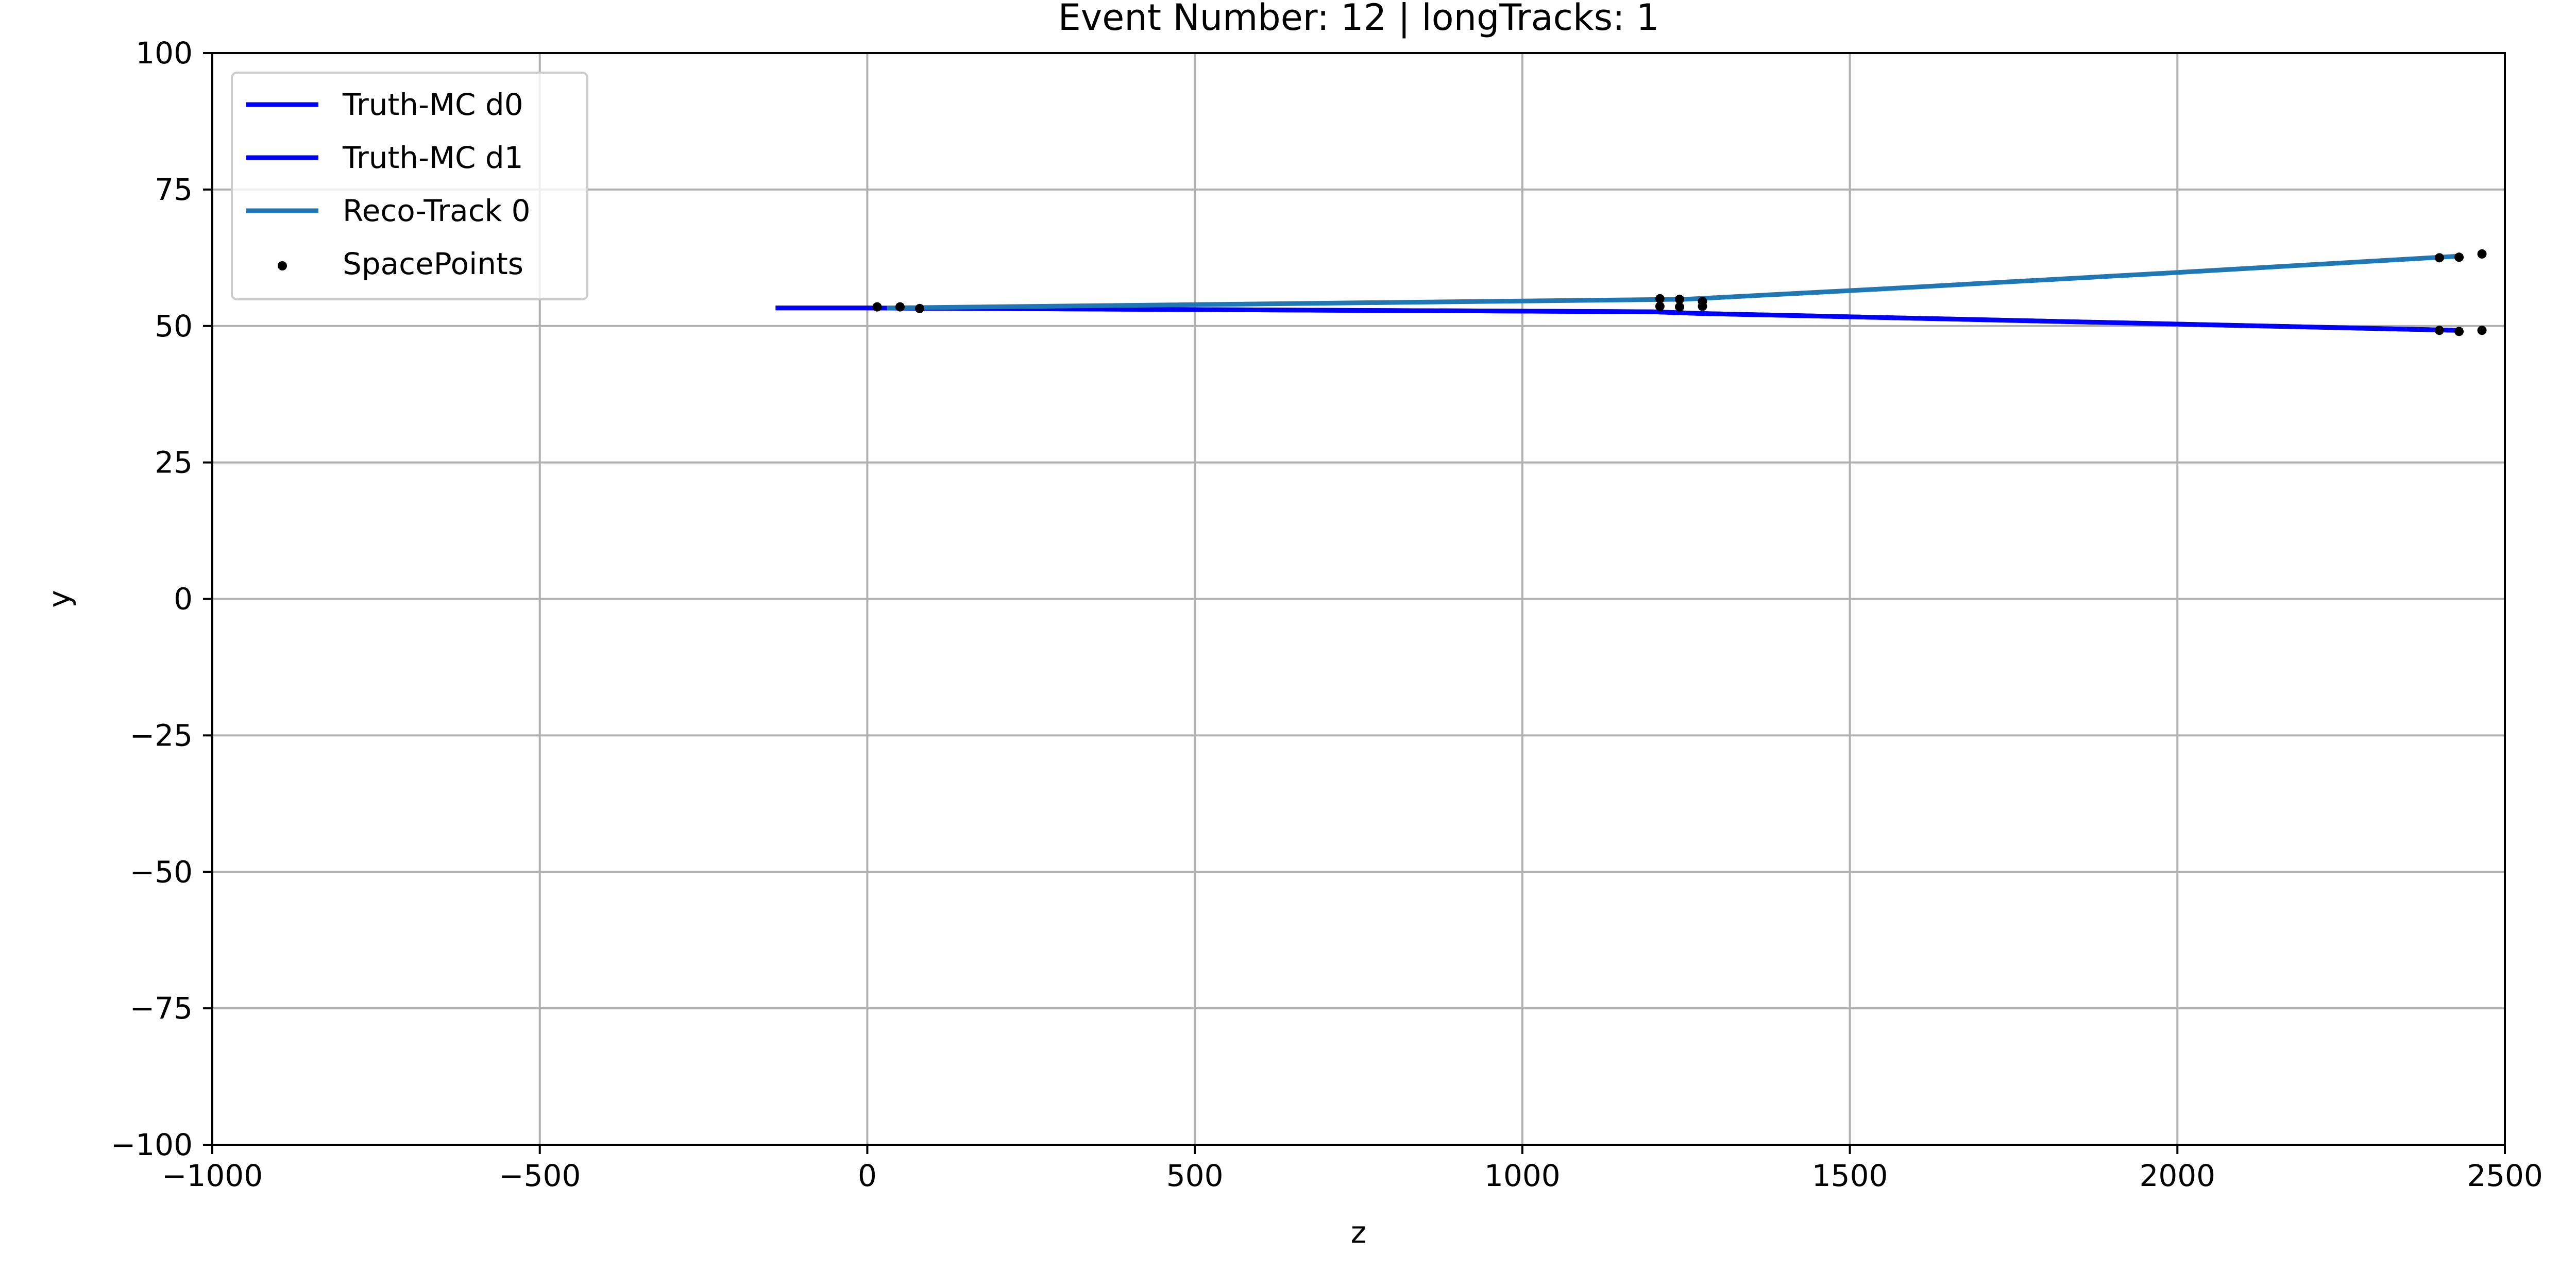 The height and width of the screenshot is (1288, 2576). What do you see at coordinates (2505, 1176) in the screenshot?
I see `x-tick-label: 2500` at bounding box center [2505, 1176].